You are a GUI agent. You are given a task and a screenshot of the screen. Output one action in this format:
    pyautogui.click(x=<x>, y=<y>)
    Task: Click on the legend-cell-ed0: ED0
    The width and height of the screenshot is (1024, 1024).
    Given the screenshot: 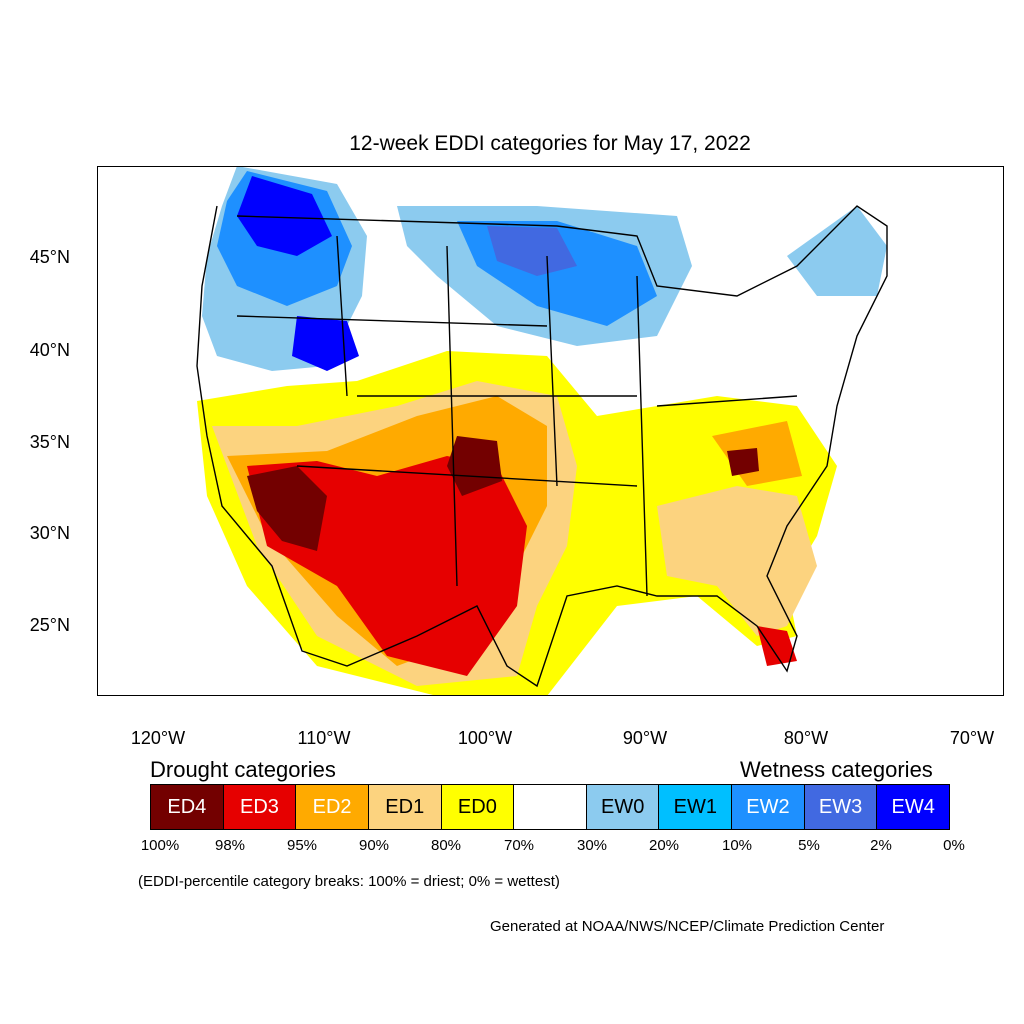 What is the action you would take?
    pyautogui.click(x=478, y=807)
    